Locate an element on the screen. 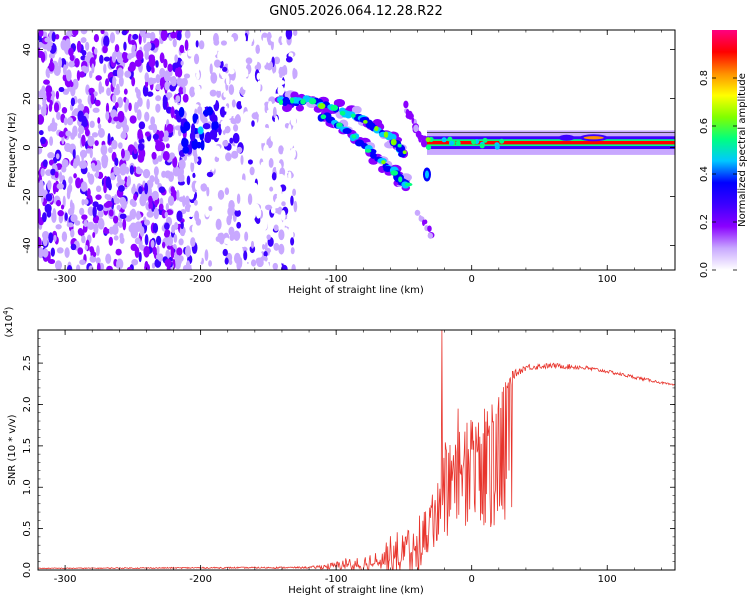 This screenshot has width=750, height=604. patch-blob is located at coordinates (185, 142).